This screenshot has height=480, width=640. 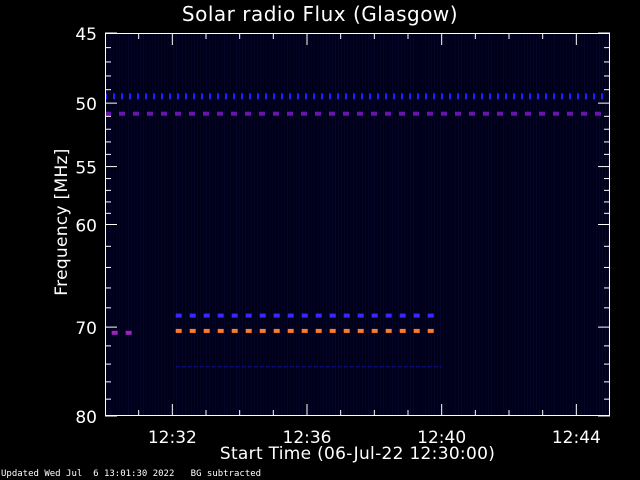 What do you see at coordinates (307, 438) in the screenshot?
I see `x-tick-label: 12:36` at bounding box center [307, 438].